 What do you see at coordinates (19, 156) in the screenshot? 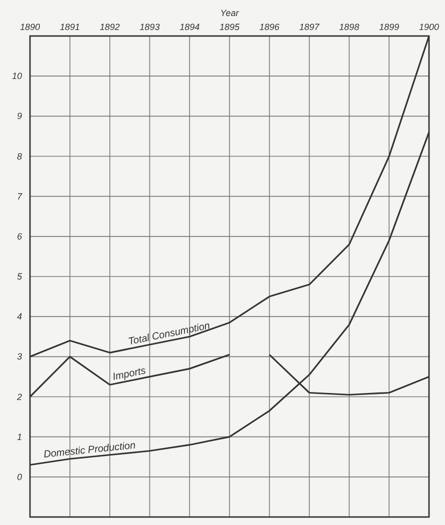
I see `y-tick-label: 8` at bounding box center [19, 156].